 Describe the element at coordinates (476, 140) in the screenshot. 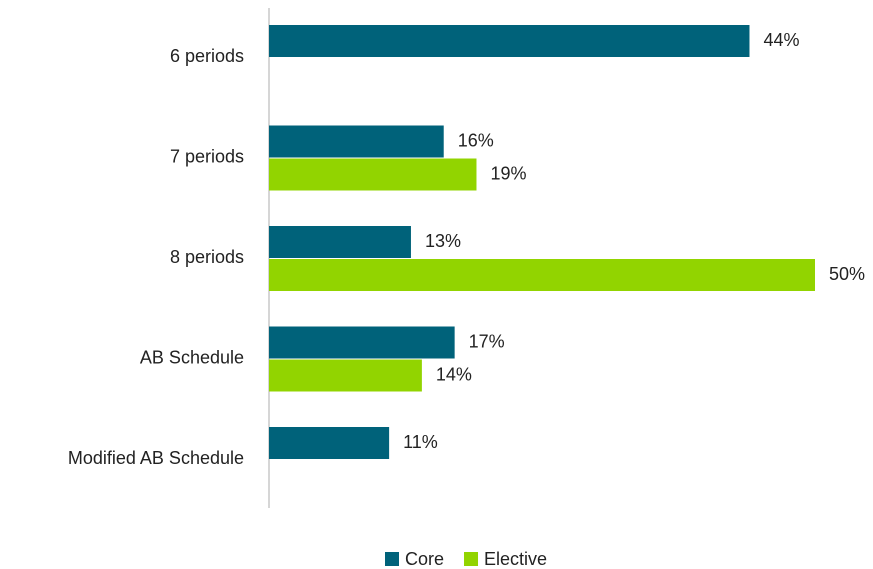

I see `value-label: 16%` at that location.